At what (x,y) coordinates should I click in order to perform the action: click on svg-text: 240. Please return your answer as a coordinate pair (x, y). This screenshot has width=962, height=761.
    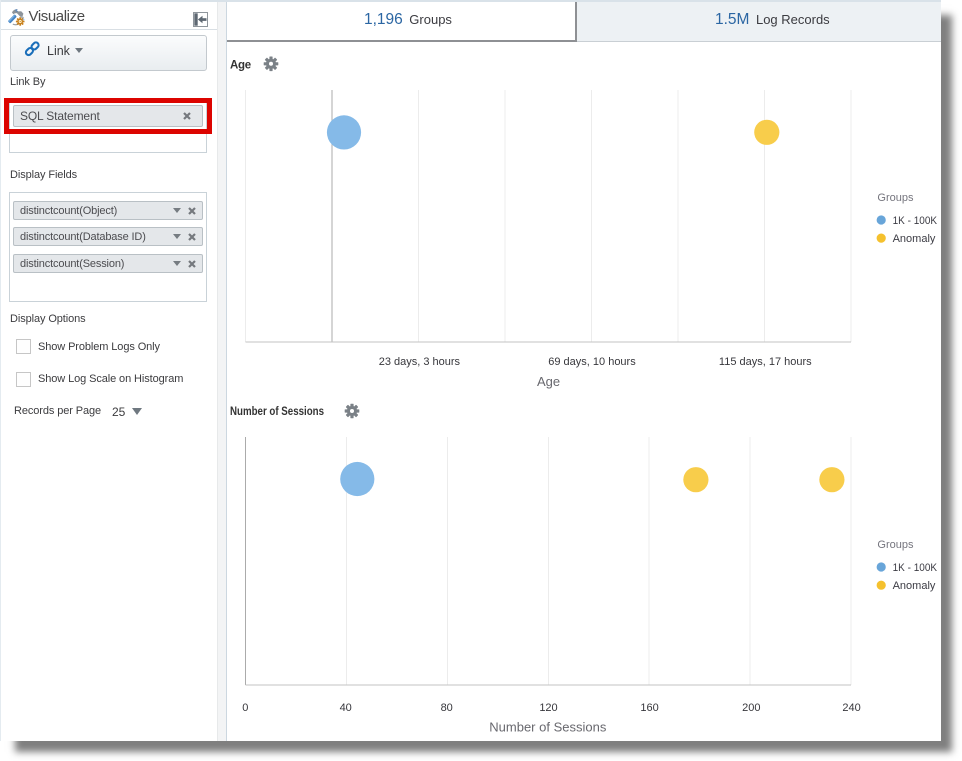
    Looking at the image, I should click on (851, 708).